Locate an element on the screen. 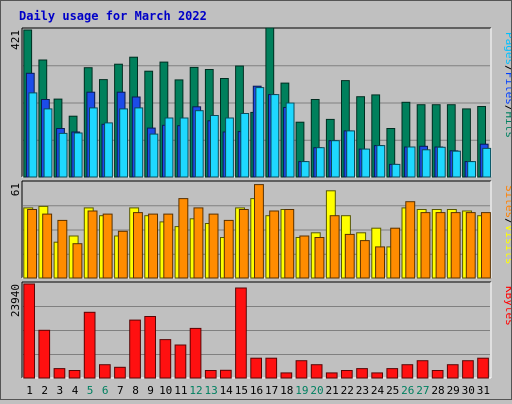 The image size is (512, 404). x-tick-label-day-13: 13 is located at coordinates (210, 390).